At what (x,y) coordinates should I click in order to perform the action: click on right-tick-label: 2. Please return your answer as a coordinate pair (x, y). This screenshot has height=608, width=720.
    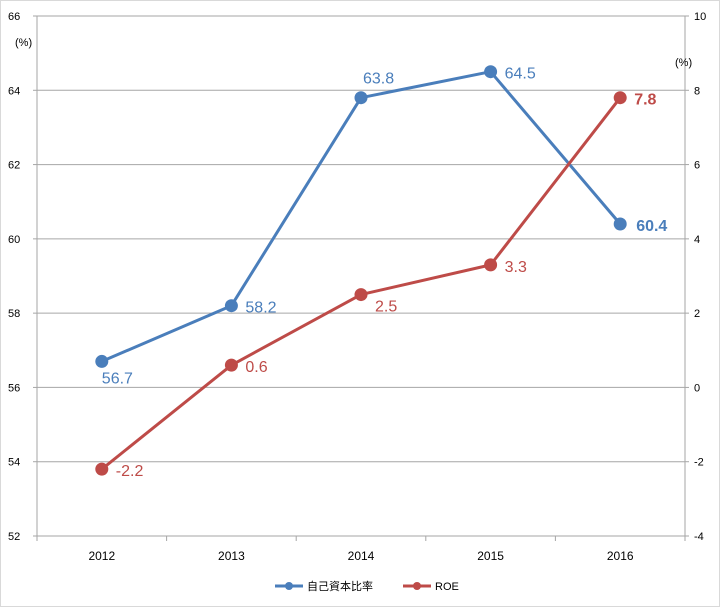
    Looking at the image, I should click on (697, 314).